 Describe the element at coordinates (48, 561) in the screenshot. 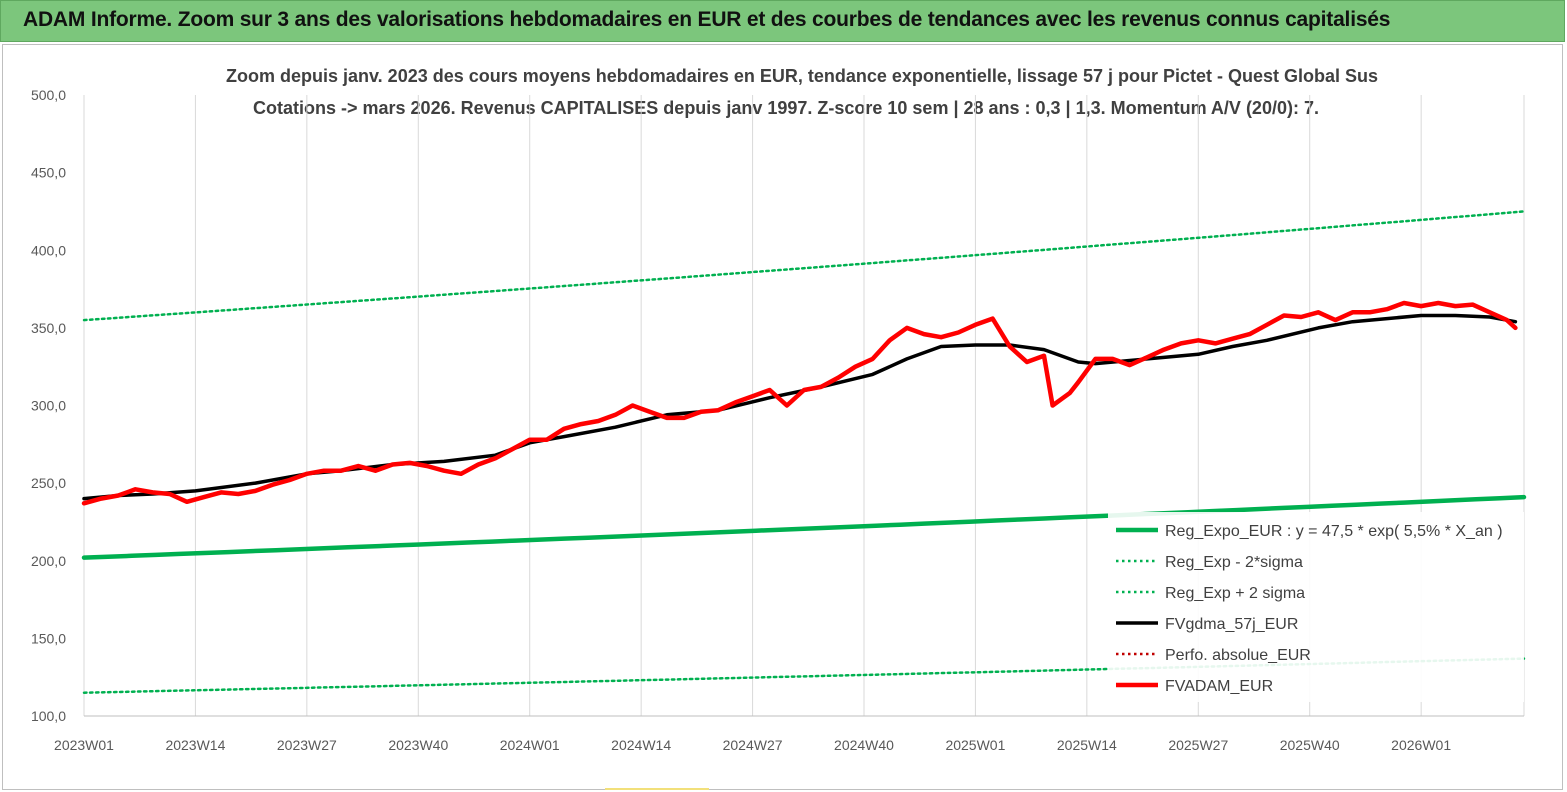

I see `y-tick-label: 200,0` at that location.